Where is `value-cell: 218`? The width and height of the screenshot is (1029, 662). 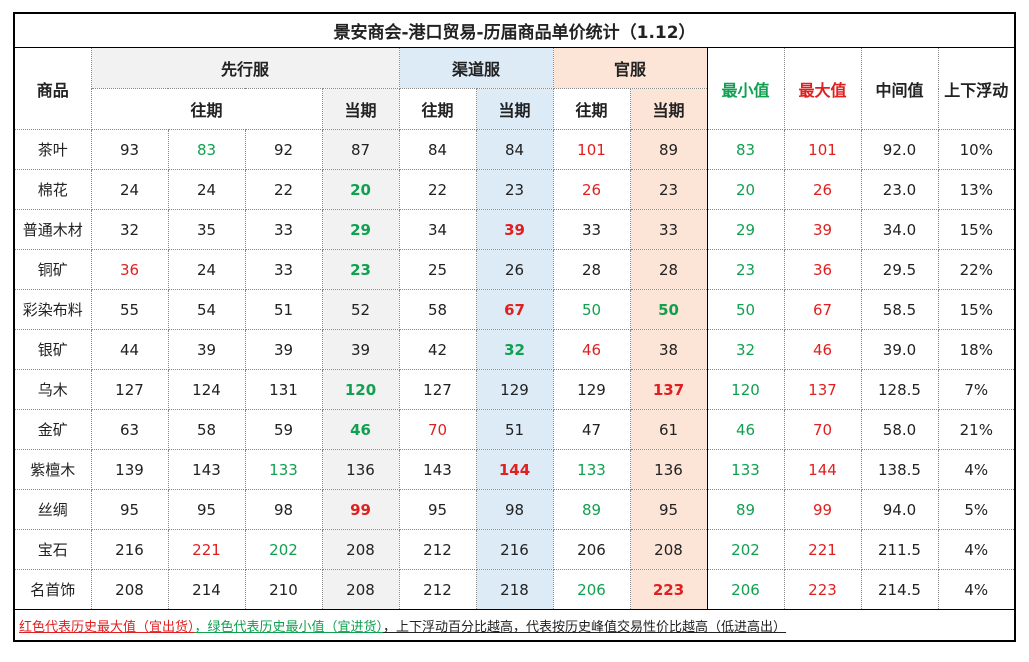 value-cell: 218 is located at coordinates (514, 589).